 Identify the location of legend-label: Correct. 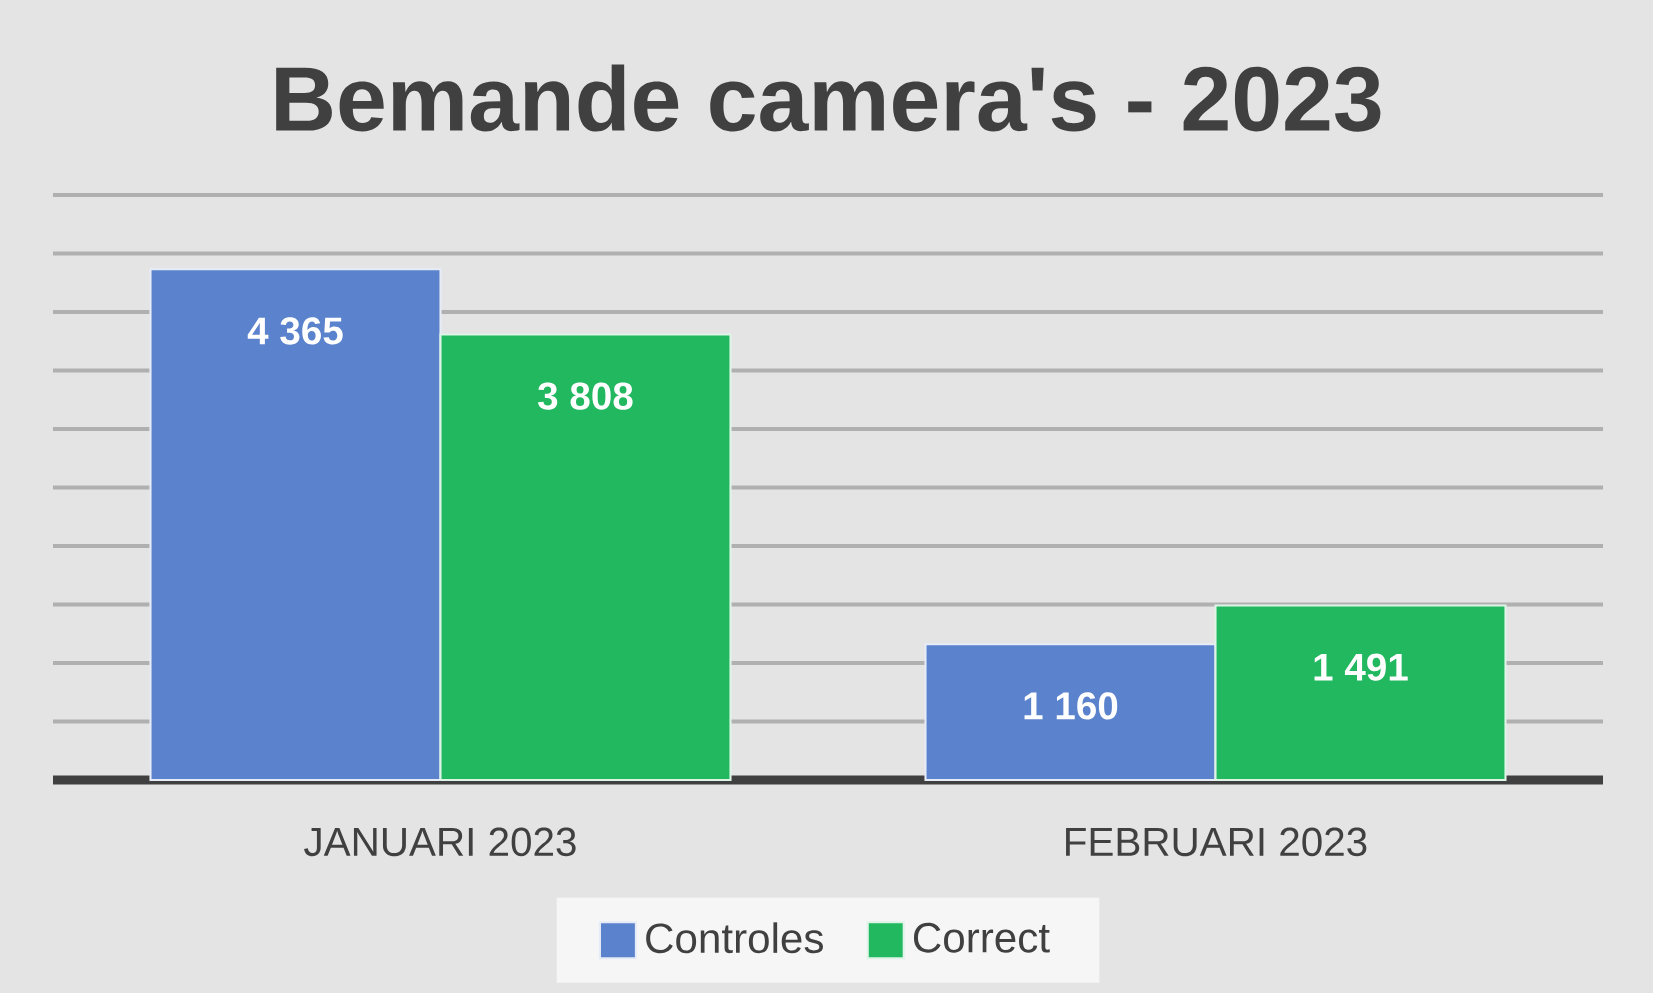
(981, 937).